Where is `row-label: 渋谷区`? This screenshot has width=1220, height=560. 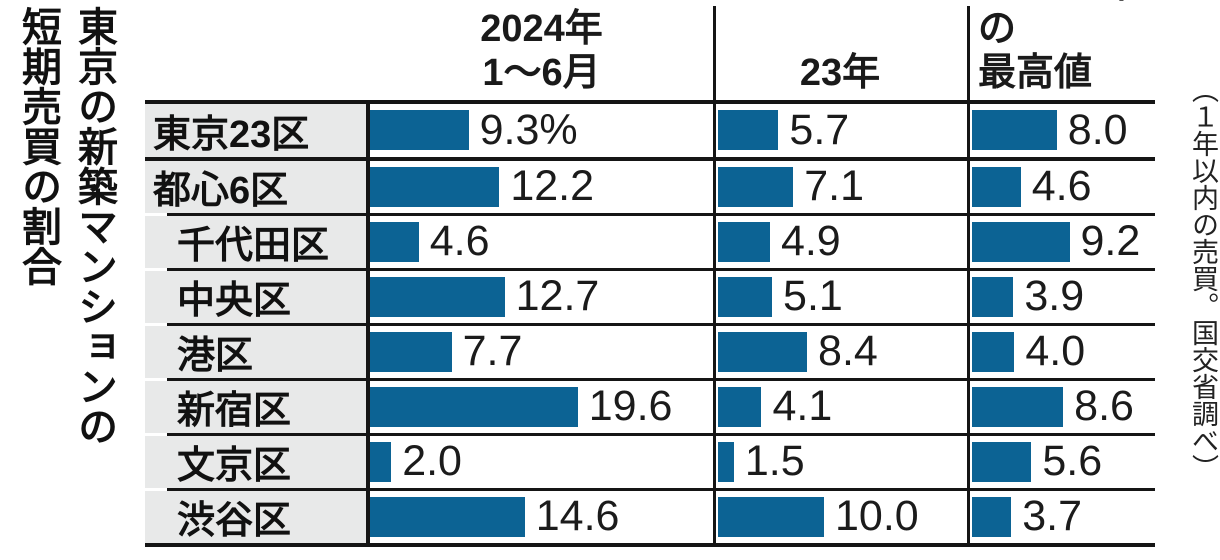
row-label: 渋谷区 is located at coordinates (257, 516).